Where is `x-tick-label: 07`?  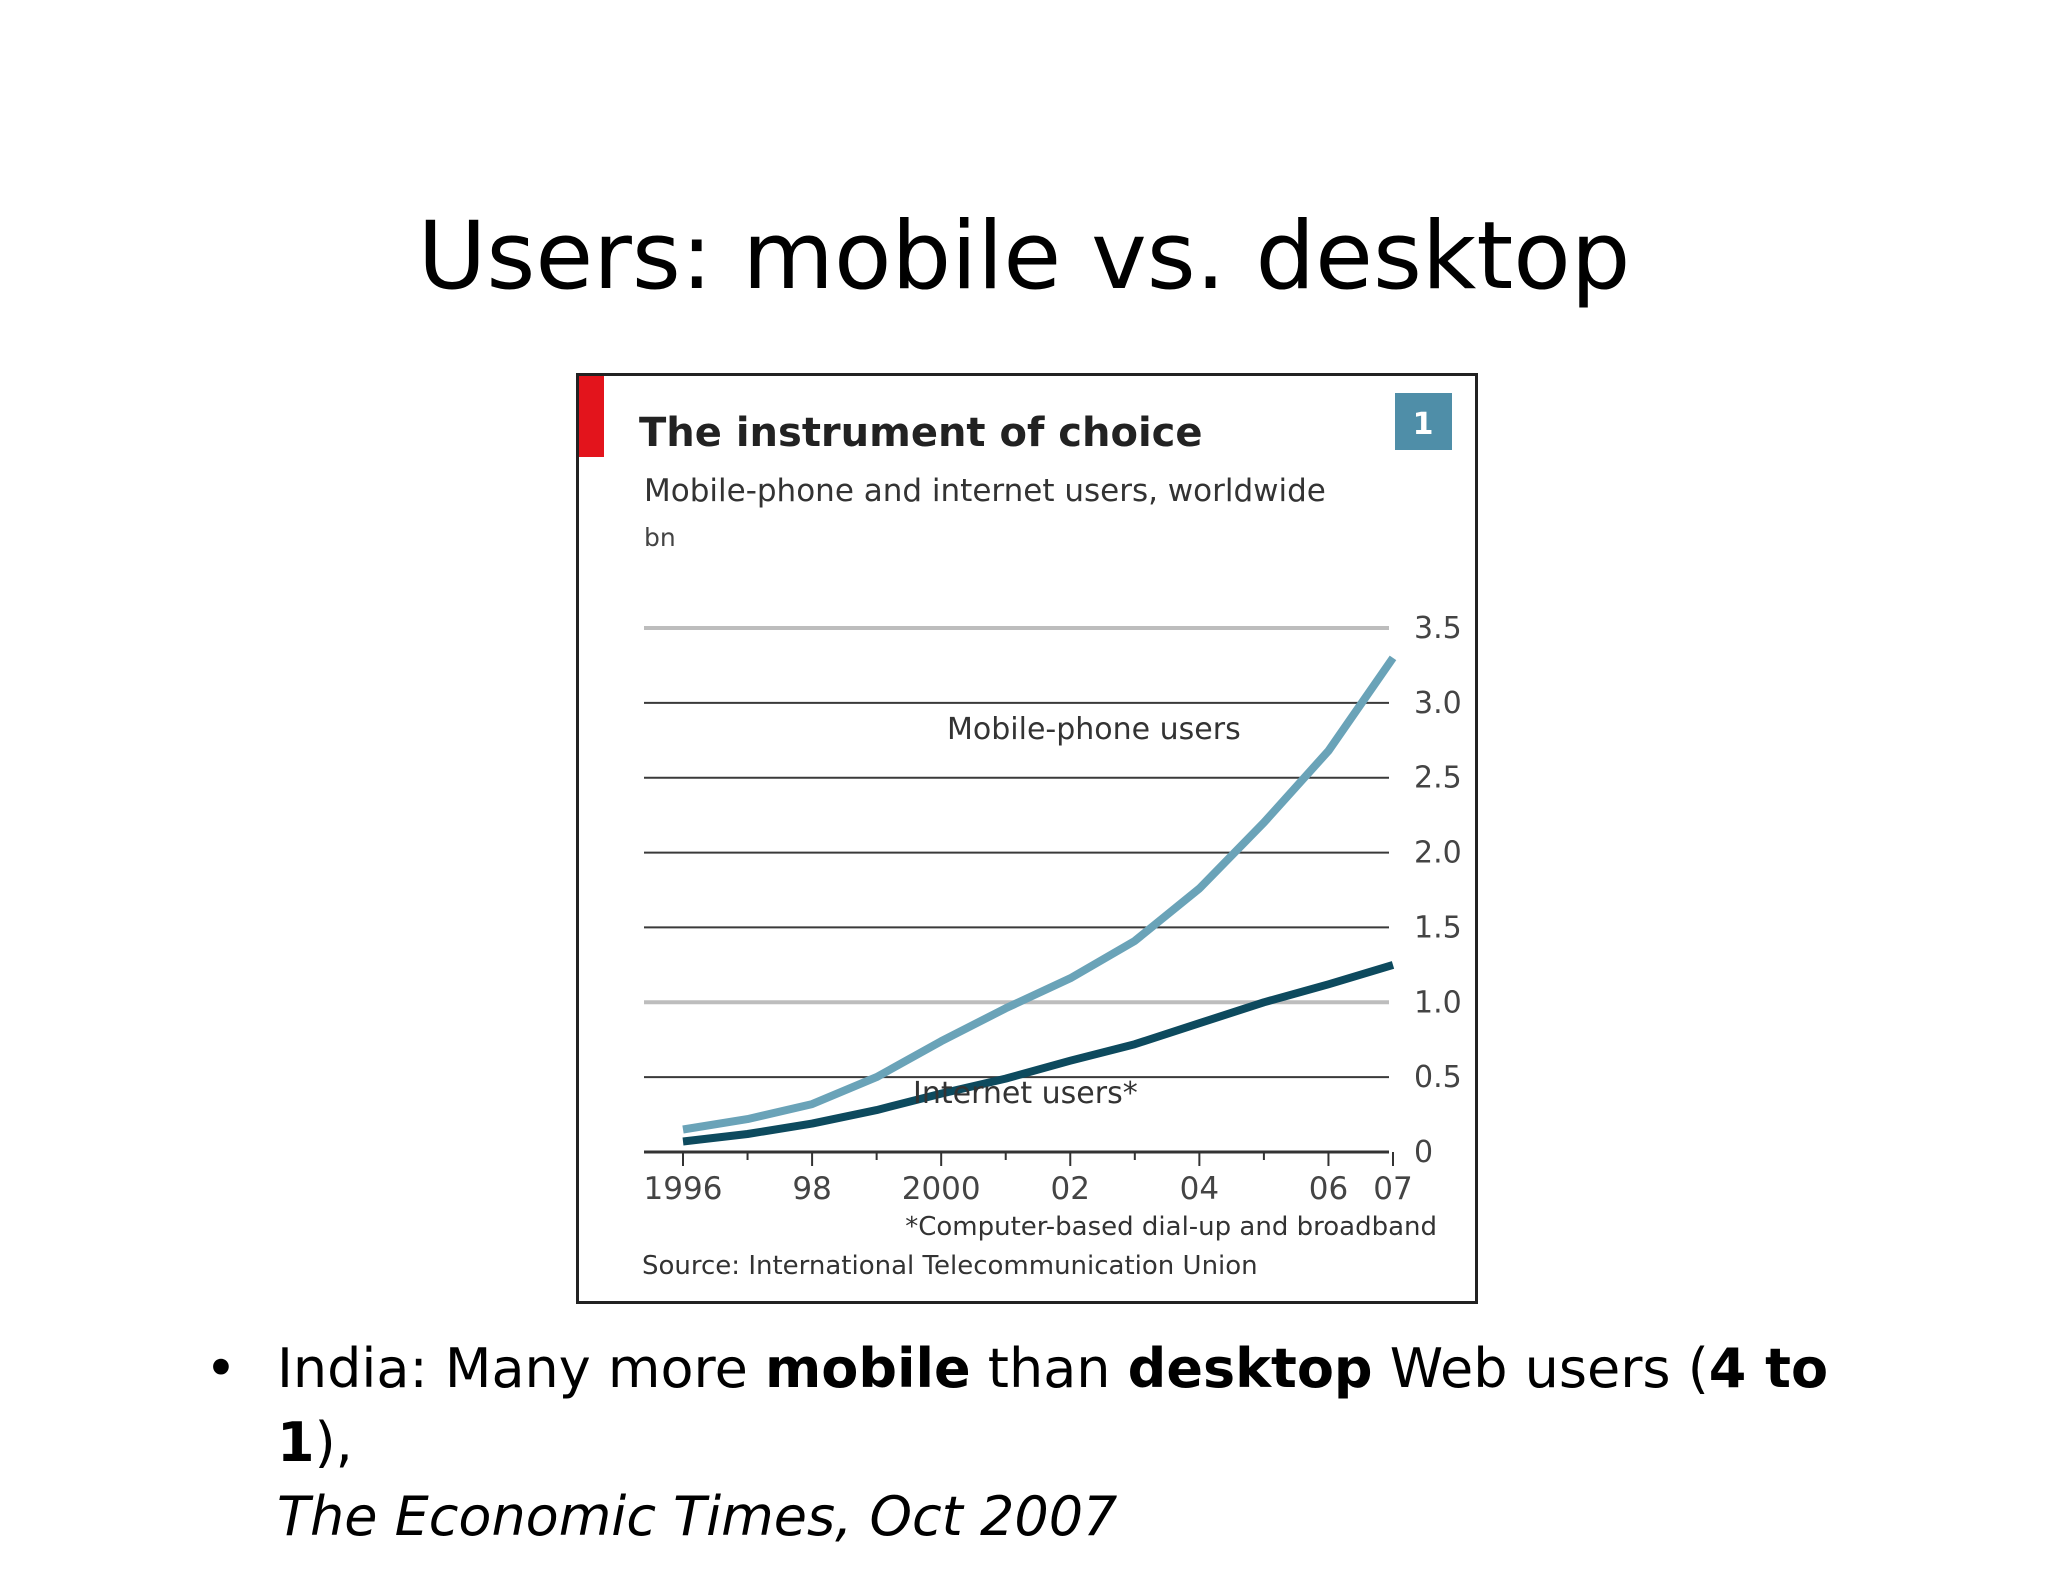 x-tick-label: 07 is located at coordinates (1392, 1189).